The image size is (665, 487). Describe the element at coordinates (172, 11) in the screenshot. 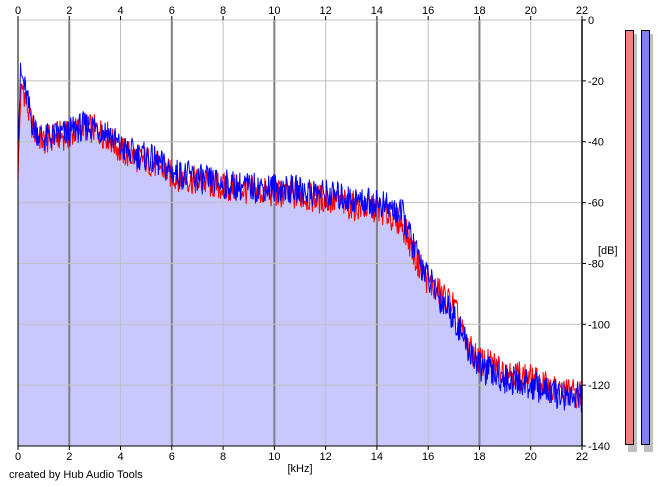

I see `x-tick-label-top: 6` at that location.